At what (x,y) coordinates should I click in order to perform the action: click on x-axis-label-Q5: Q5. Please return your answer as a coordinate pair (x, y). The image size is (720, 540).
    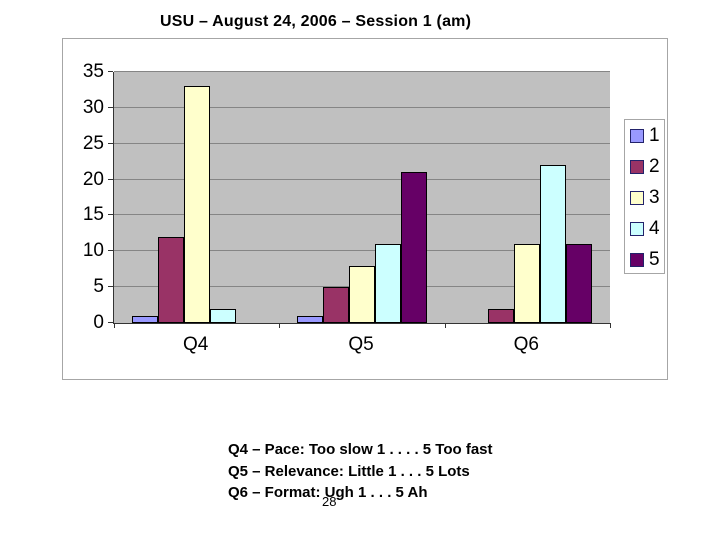
    Looking at the image, I should click on (361, 344).